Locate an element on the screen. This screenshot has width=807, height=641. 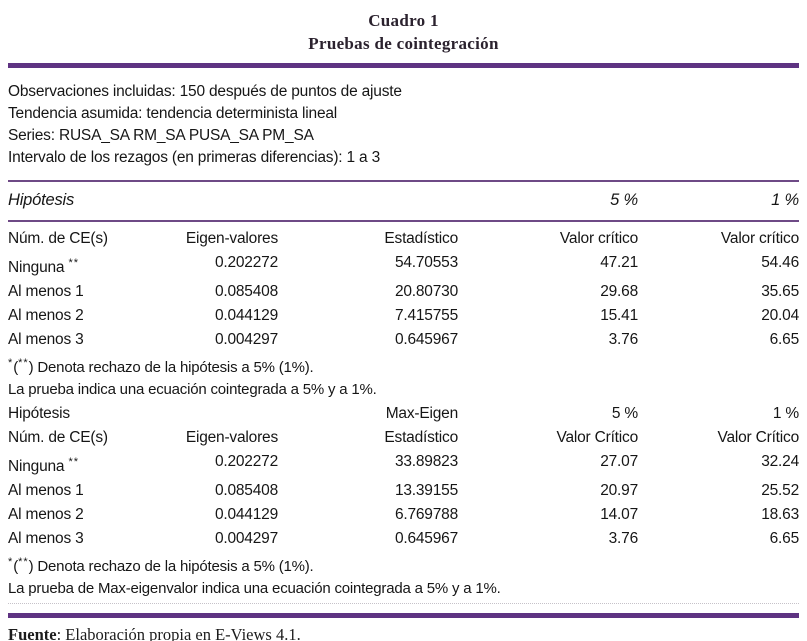
cell-stat: 7.415755 is located at coordinates (426, 316).